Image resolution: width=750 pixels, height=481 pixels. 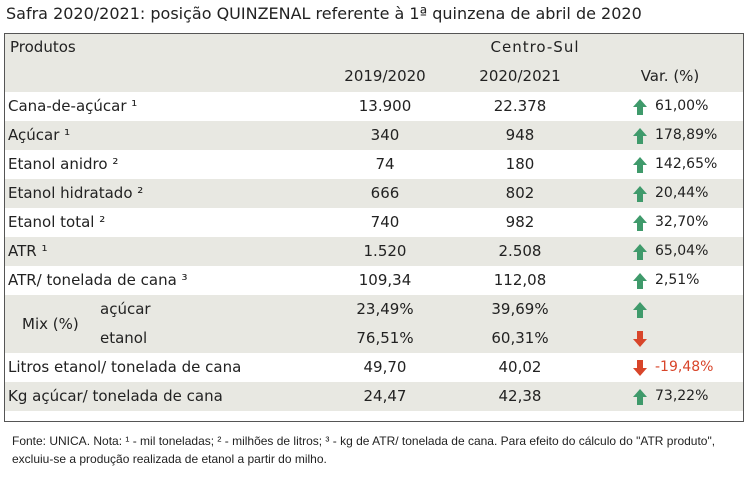 What do you see at coordinates (520, 338) in the screenshot?
I see `value: 60,31%` at bounding box center [520, 338].